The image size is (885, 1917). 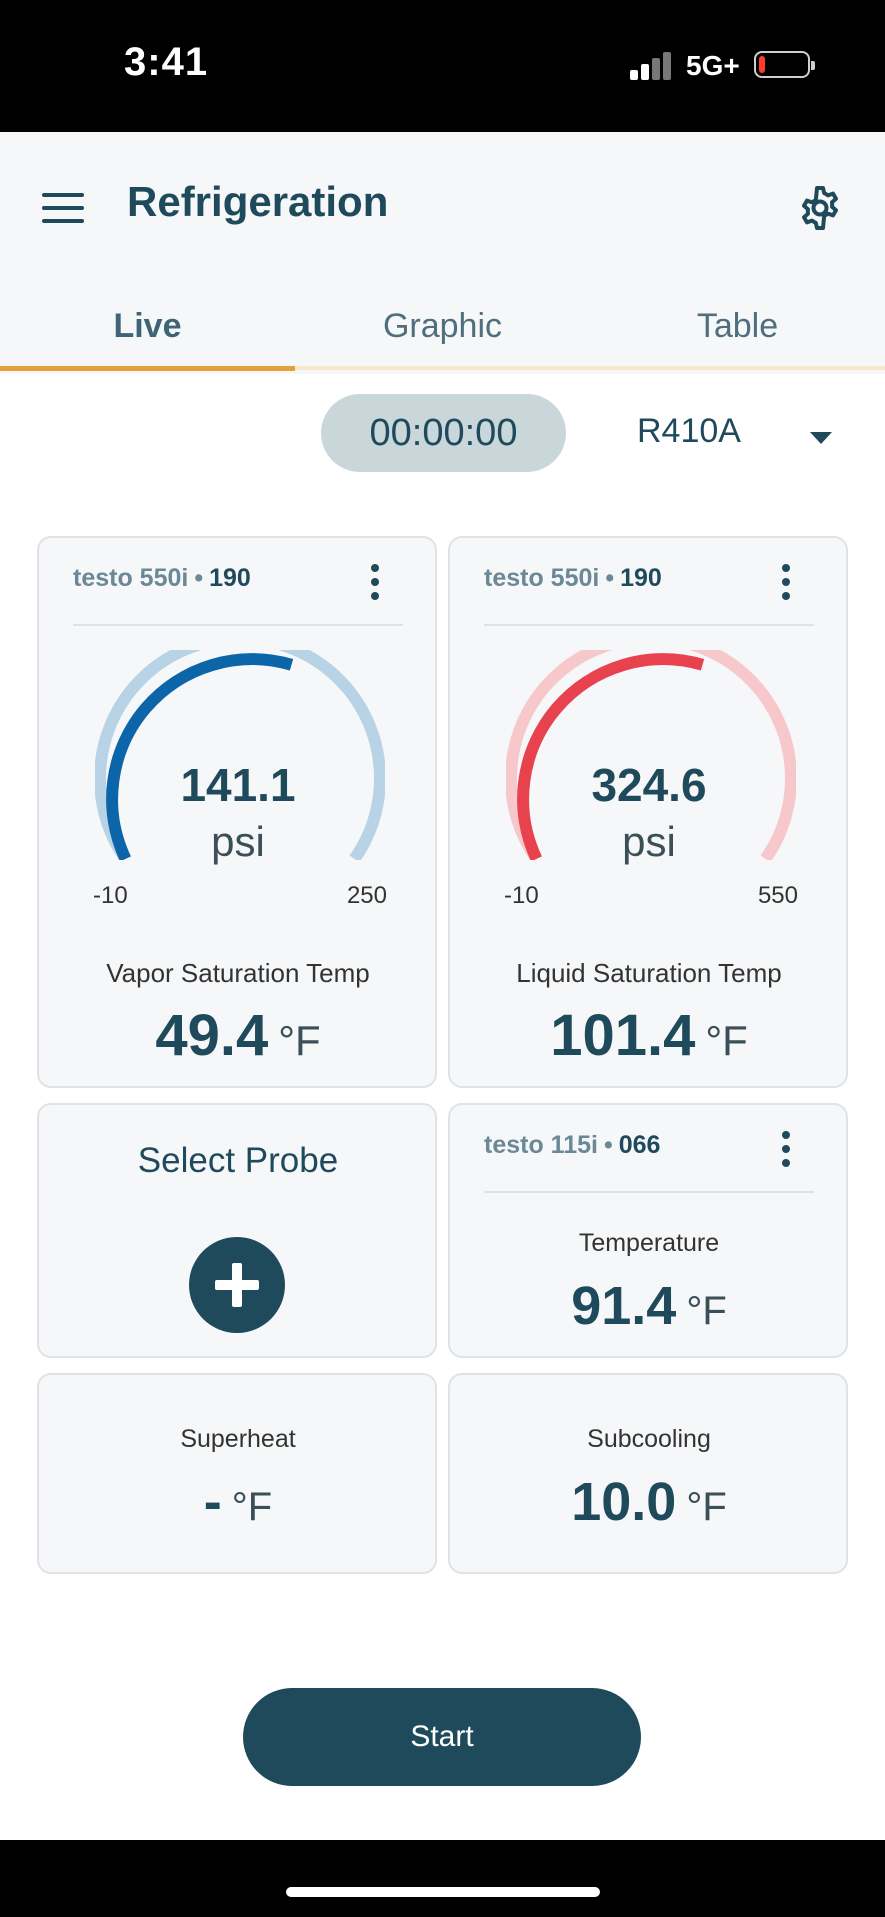 I want to click on signal-icon, so click(x=652, y=65).